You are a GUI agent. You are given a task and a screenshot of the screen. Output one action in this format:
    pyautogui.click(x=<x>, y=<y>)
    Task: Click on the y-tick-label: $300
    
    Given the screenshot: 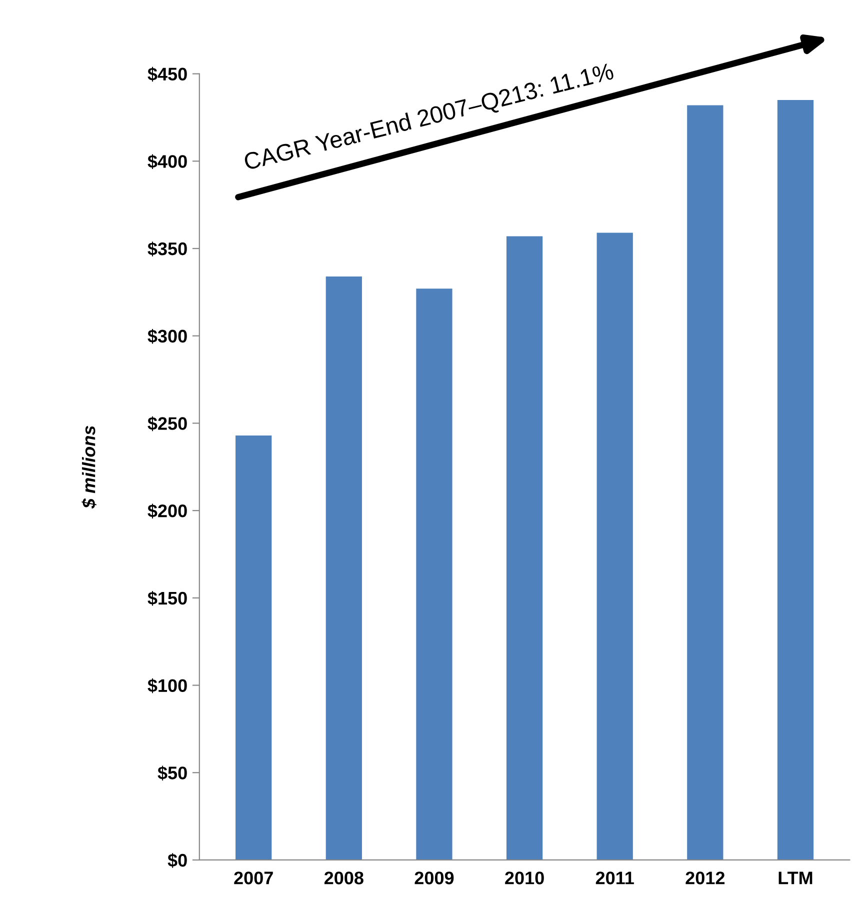 What is the action you would take?
    pyautogui.click(x=167, y=336)
    